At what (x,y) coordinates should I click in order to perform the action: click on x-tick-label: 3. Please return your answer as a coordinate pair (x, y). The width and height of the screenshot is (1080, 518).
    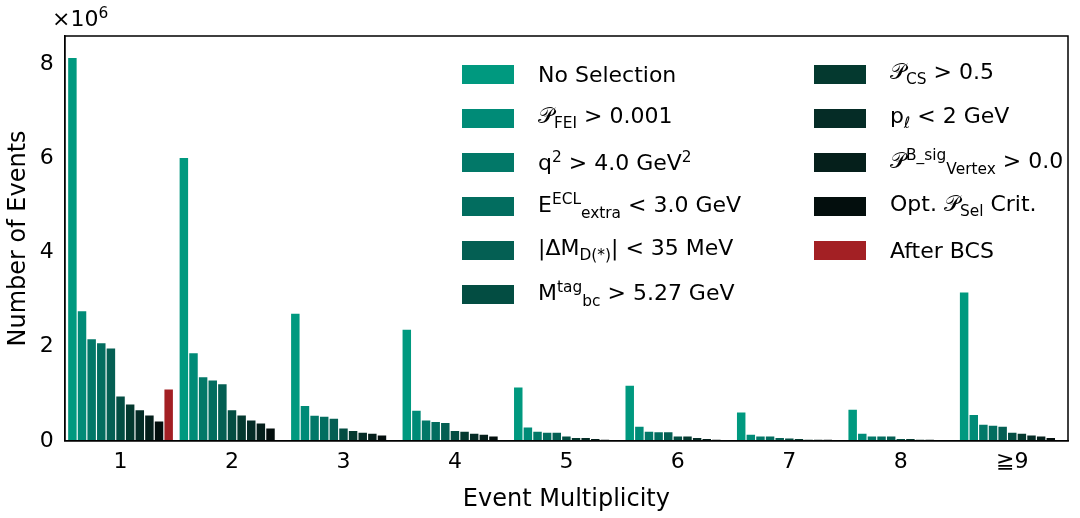
    Looking at the image, I should click on (343, 460).